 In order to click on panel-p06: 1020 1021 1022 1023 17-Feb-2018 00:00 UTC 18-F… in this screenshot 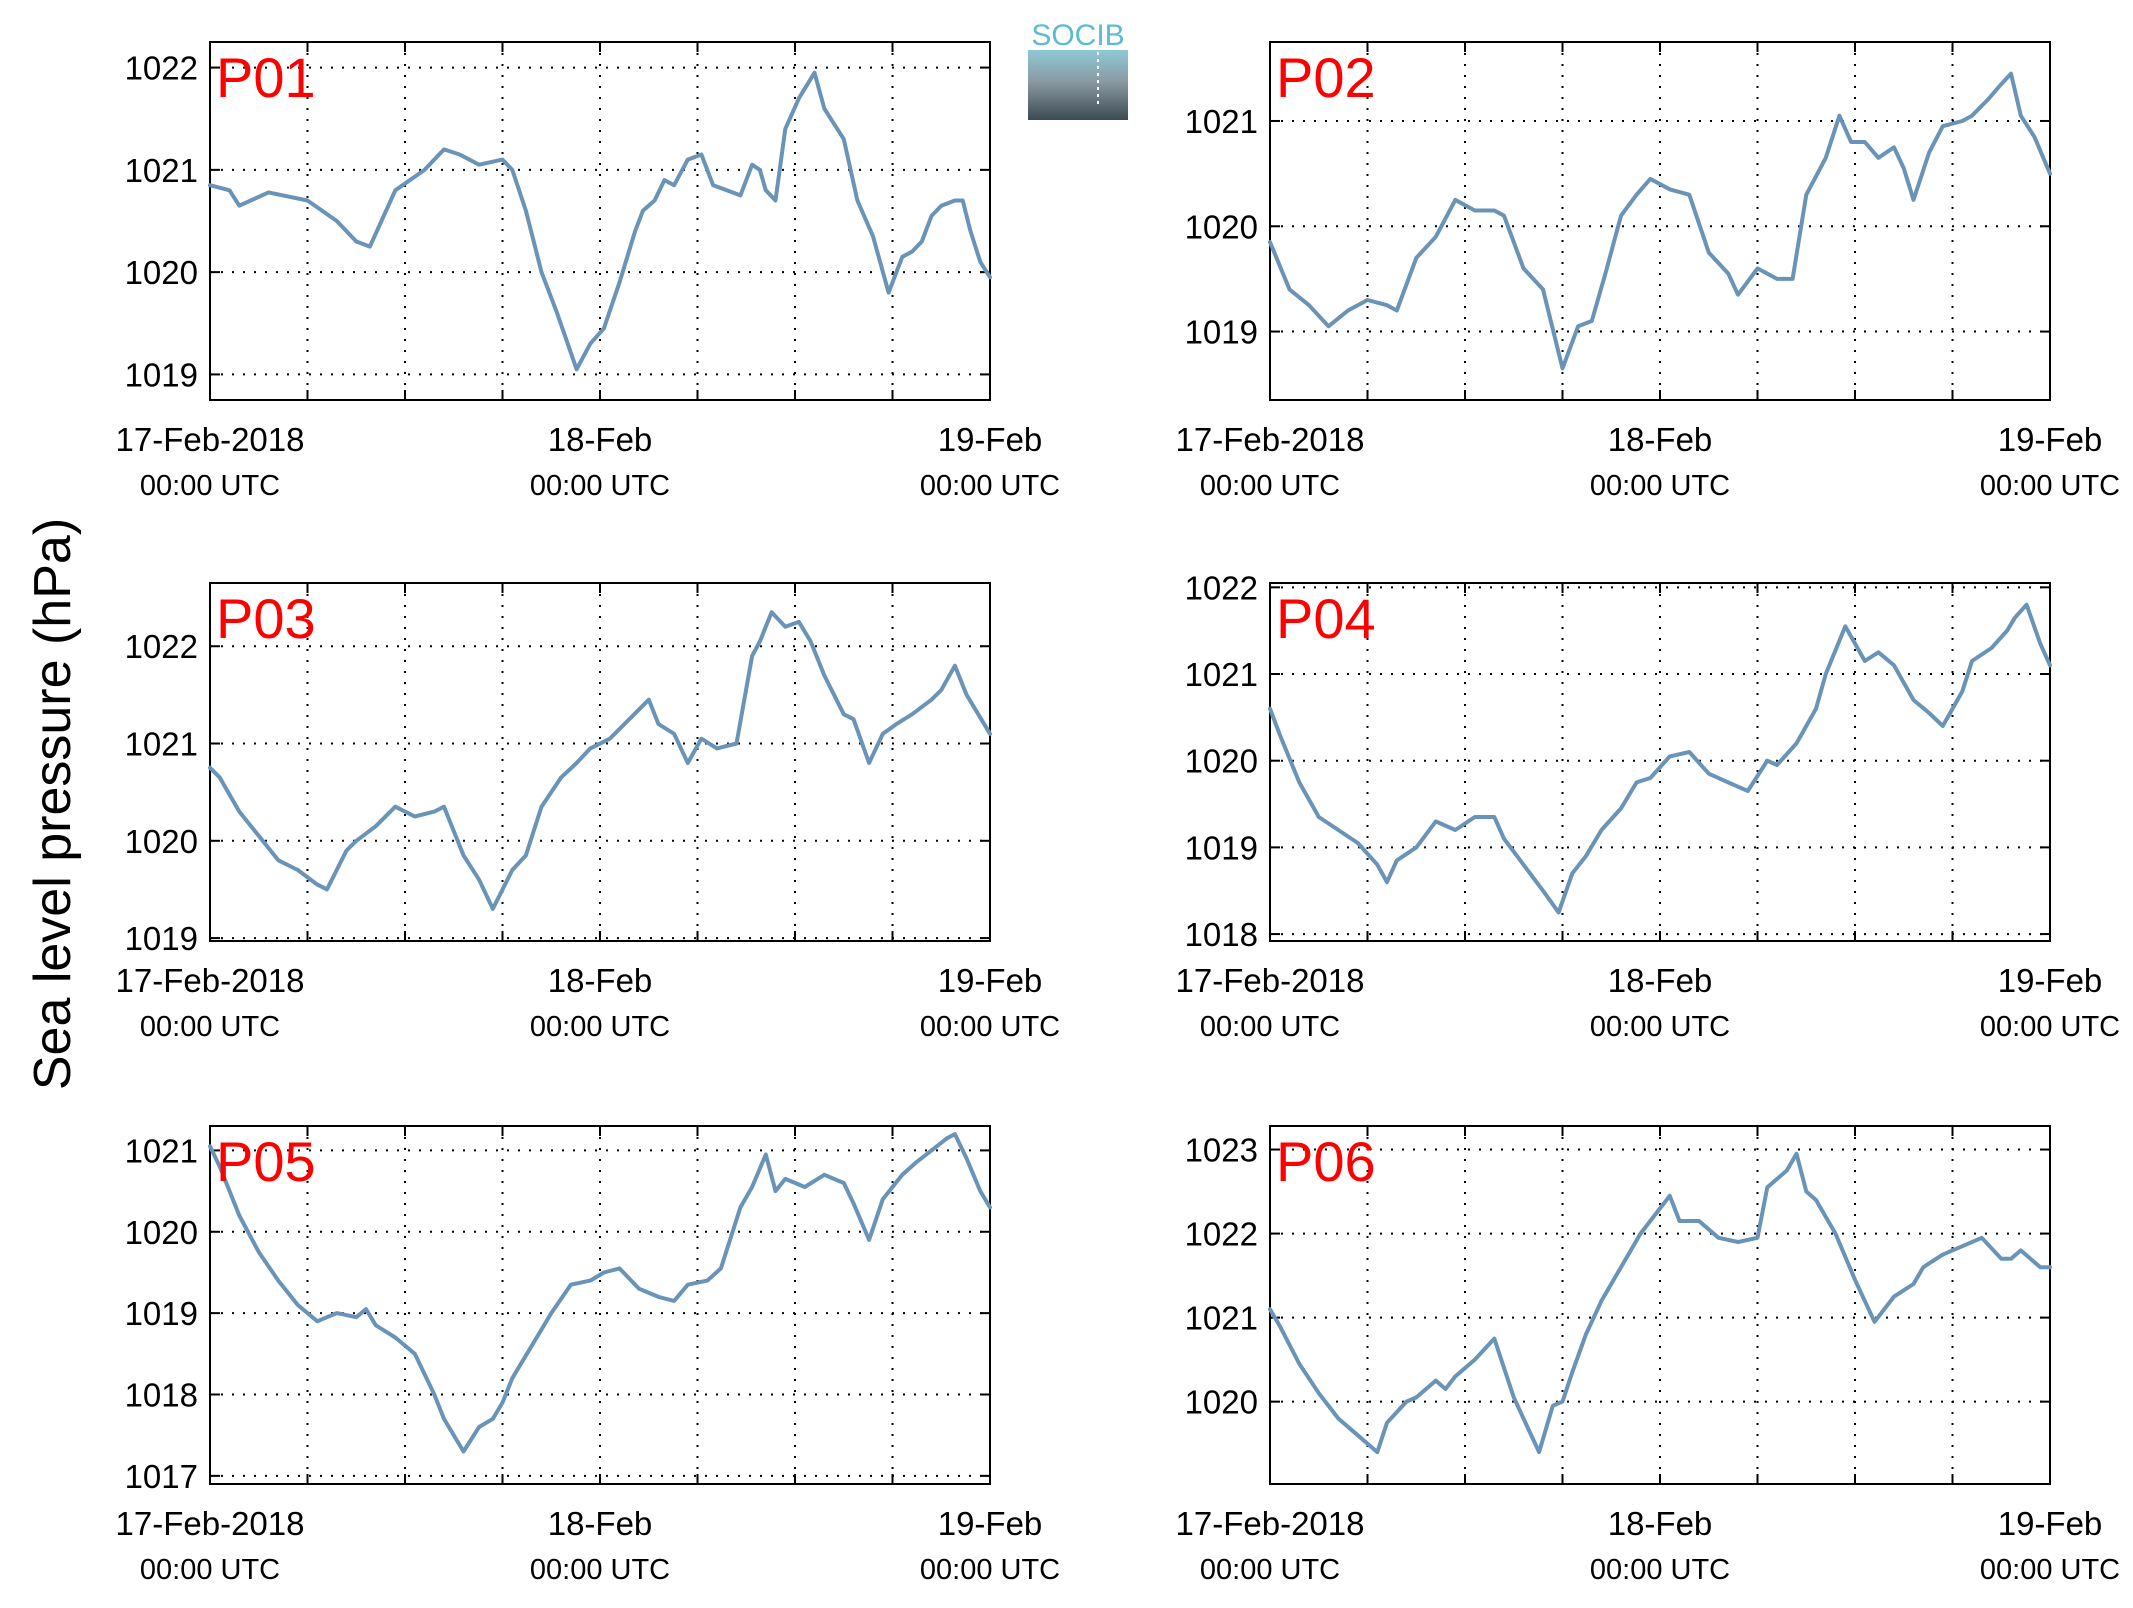, I will do `click(1648, 1355)`.